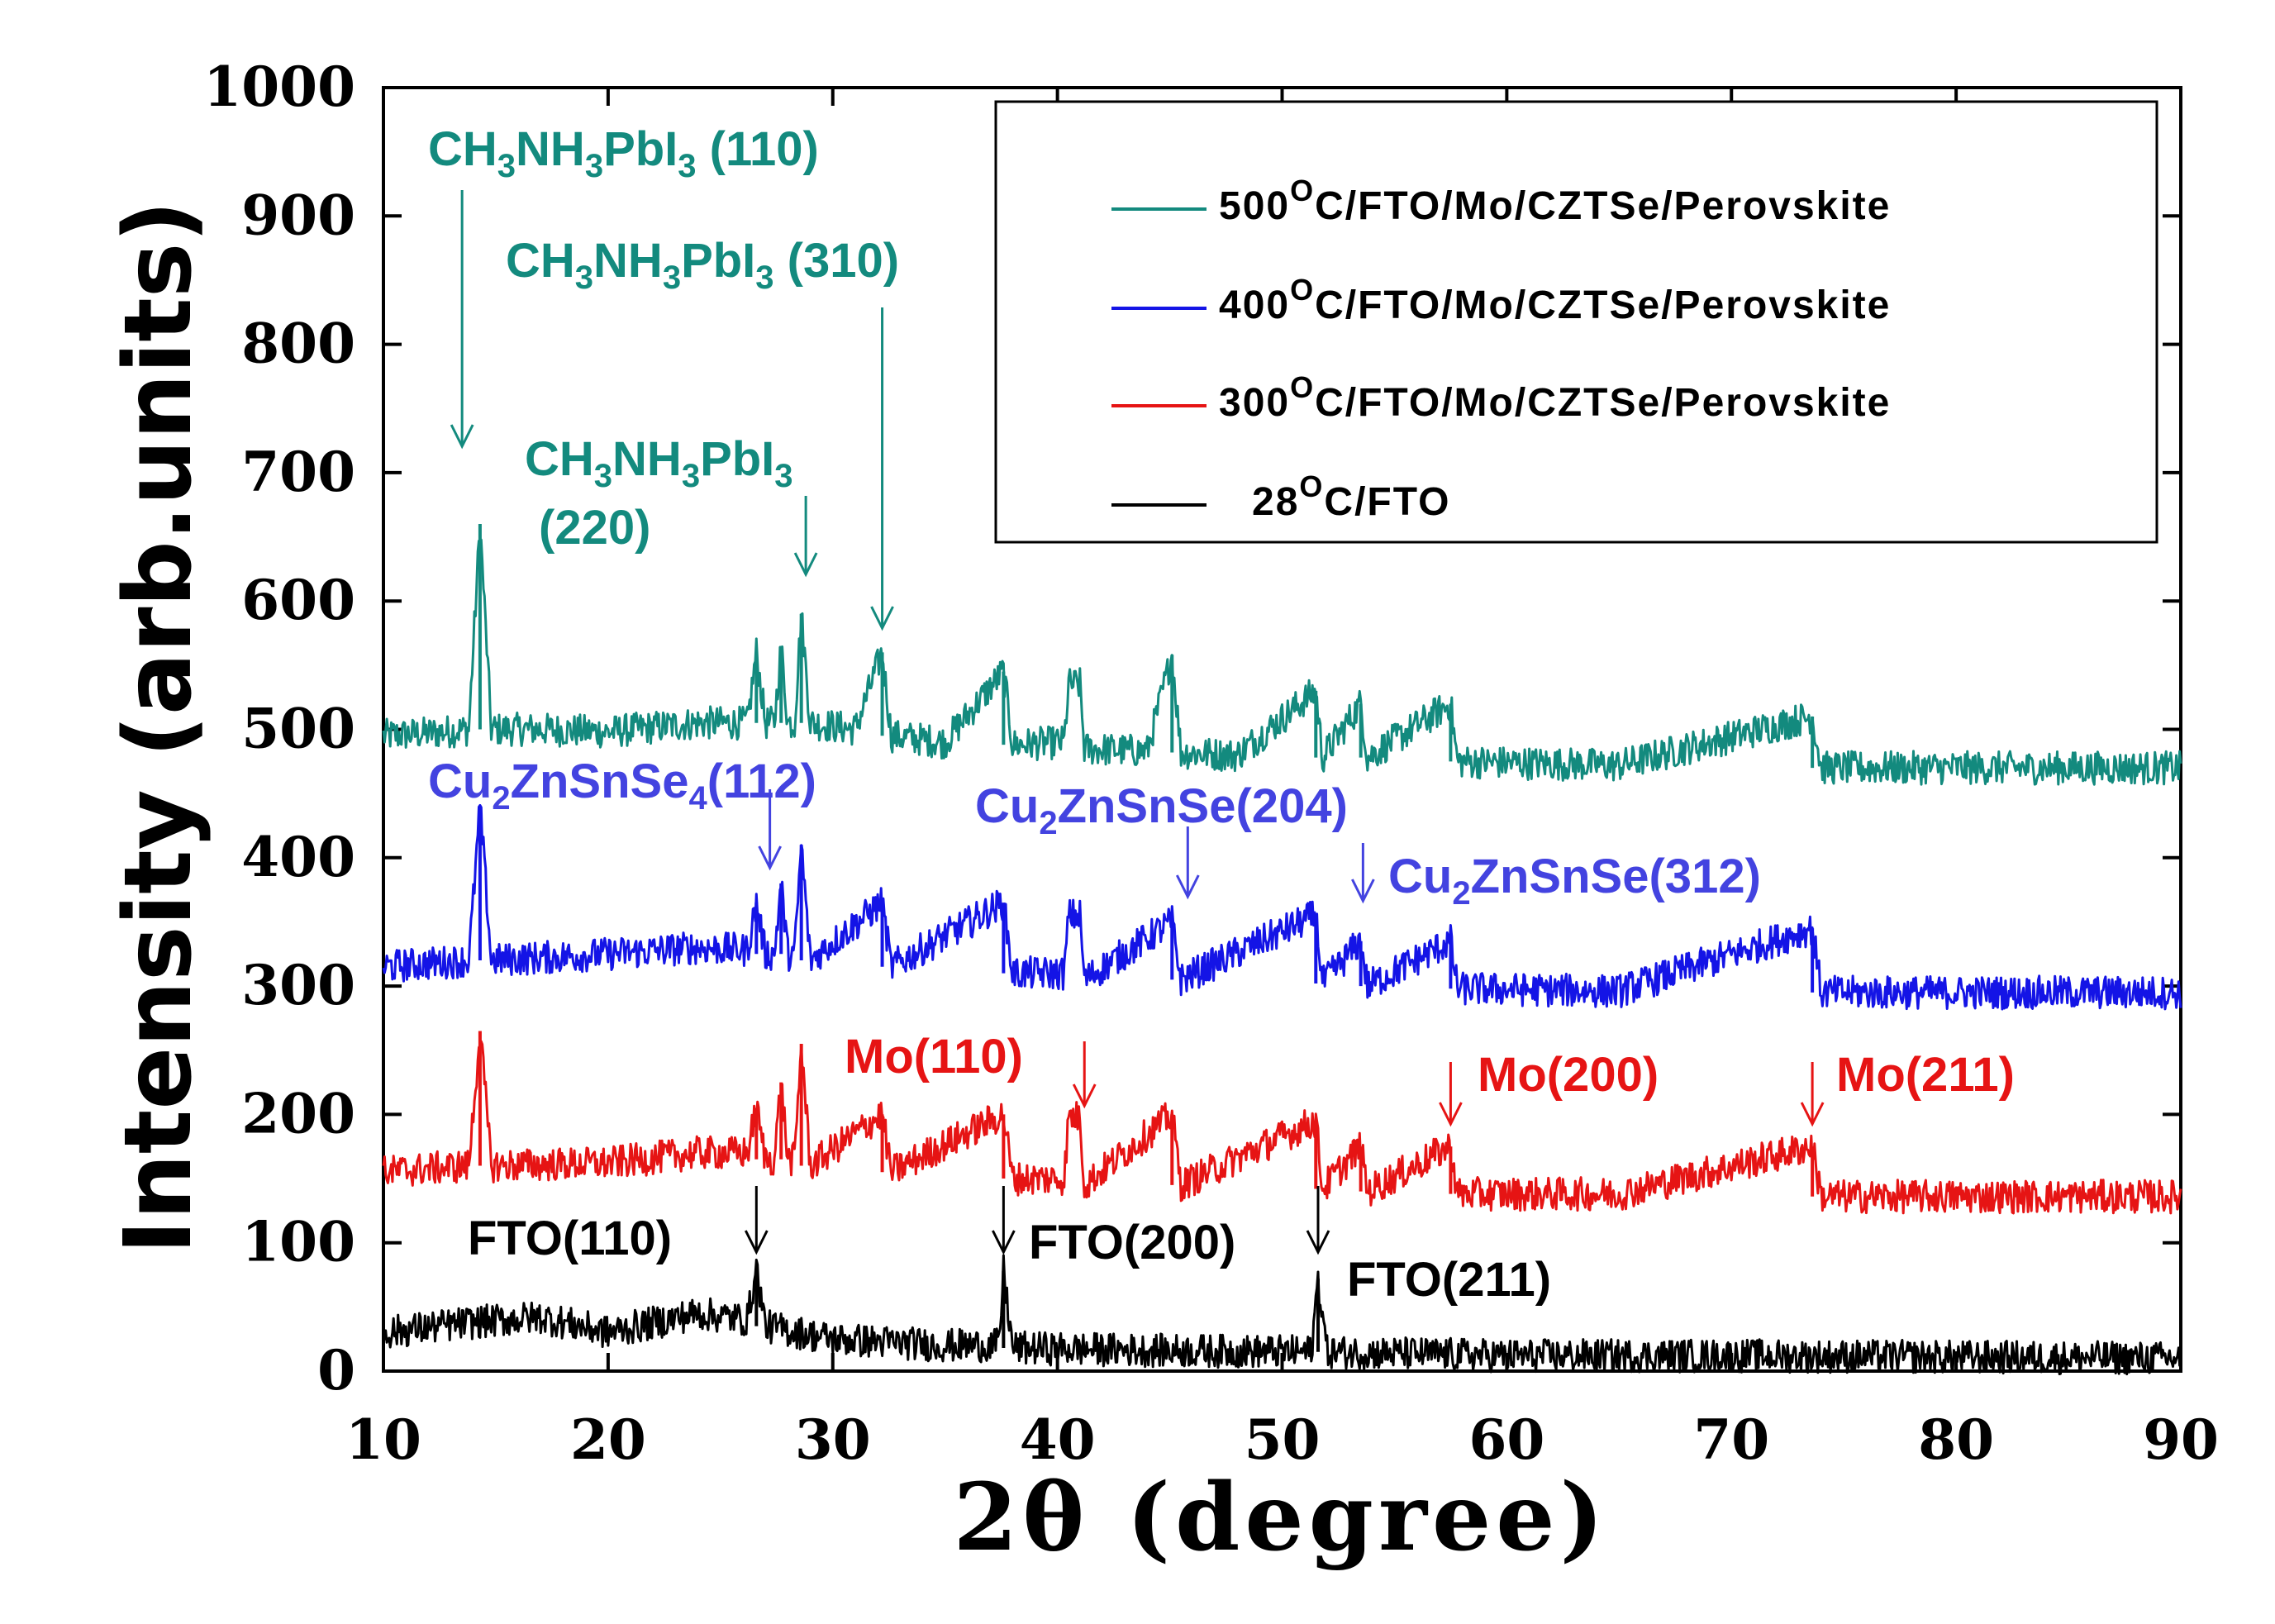 This screenshot has height=1624, width=2275. What do you see at coordinates (158, 727) in the screenshot?
I see `y-axis-label: Intensity (arb.units)` at bounding box center [158, 727].